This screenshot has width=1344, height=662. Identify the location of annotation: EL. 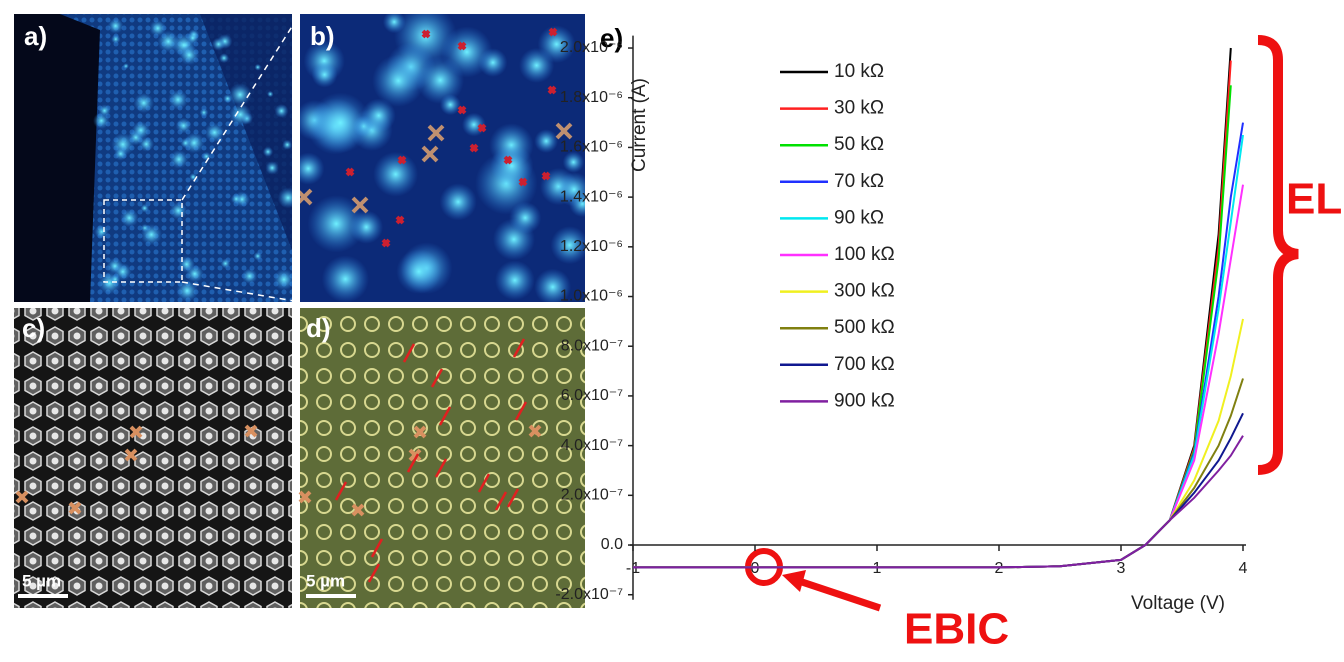
(1314, 199).